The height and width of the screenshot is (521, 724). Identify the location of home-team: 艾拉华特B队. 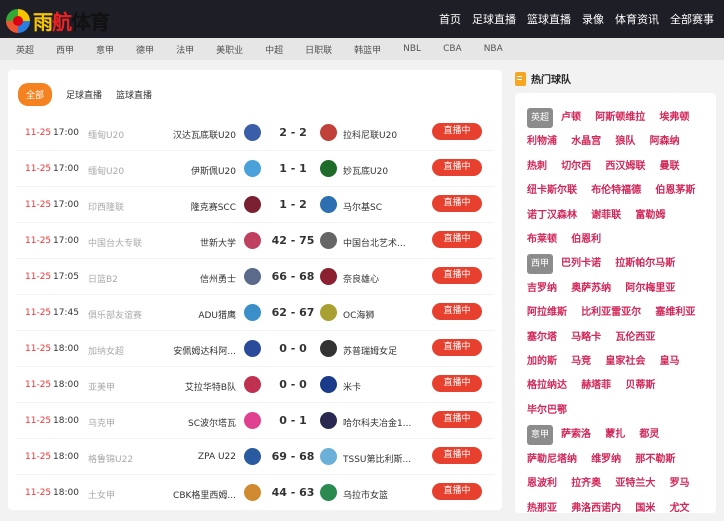
(210, 388).